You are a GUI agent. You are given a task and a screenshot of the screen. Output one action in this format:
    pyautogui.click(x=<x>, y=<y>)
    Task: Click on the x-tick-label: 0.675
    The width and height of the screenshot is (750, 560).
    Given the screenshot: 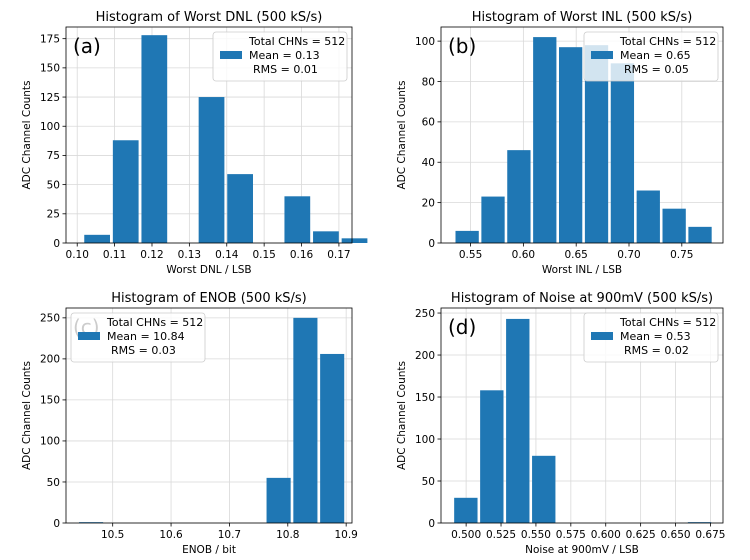 What is the action you would take?
    pyautogui.click(x=710, y=535)
    